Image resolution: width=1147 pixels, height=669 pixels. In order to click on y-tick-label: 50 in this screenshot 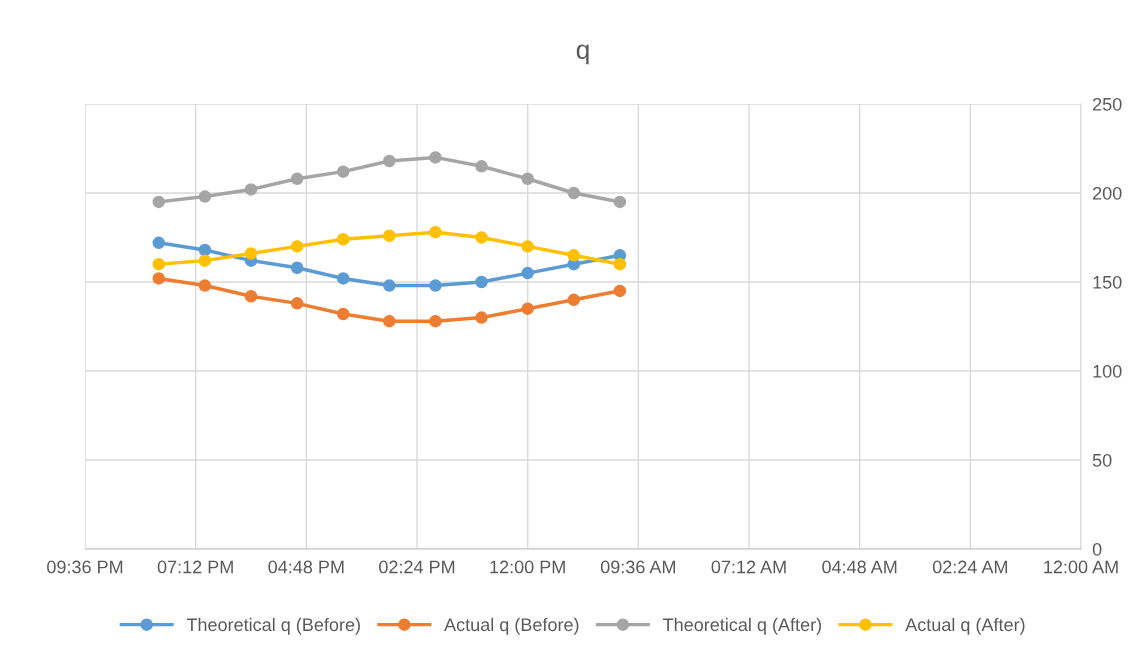, I will do `click(1102, 460)`.